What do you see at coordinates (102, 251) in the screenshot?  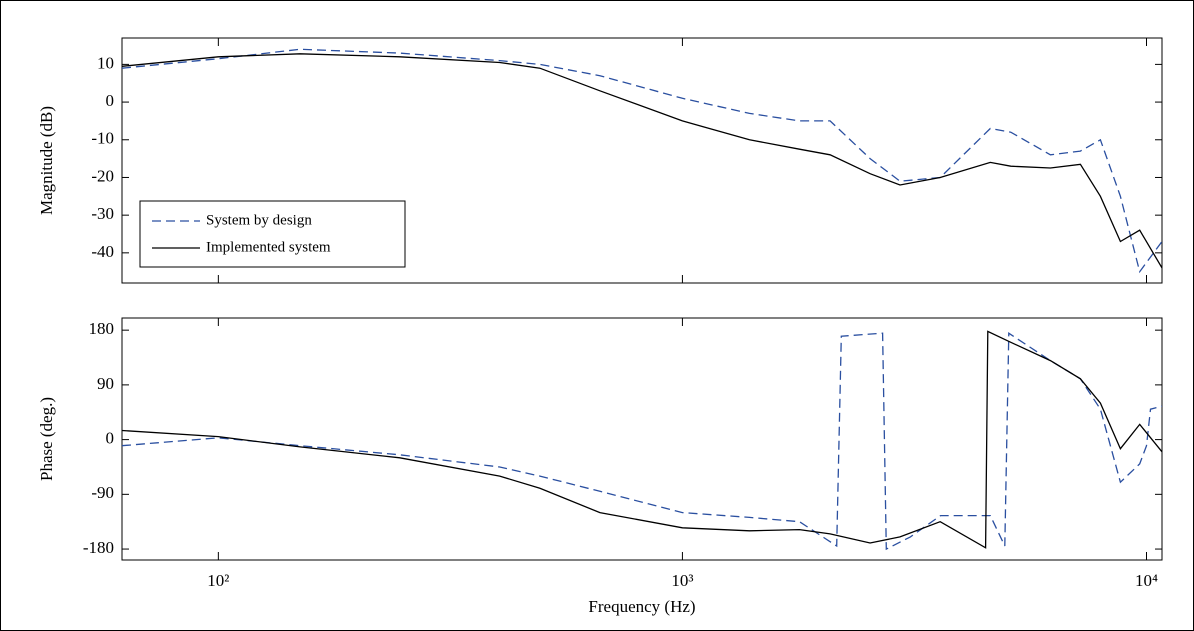 I see `y-tick-label: -40` at bounding box center [102, 251].